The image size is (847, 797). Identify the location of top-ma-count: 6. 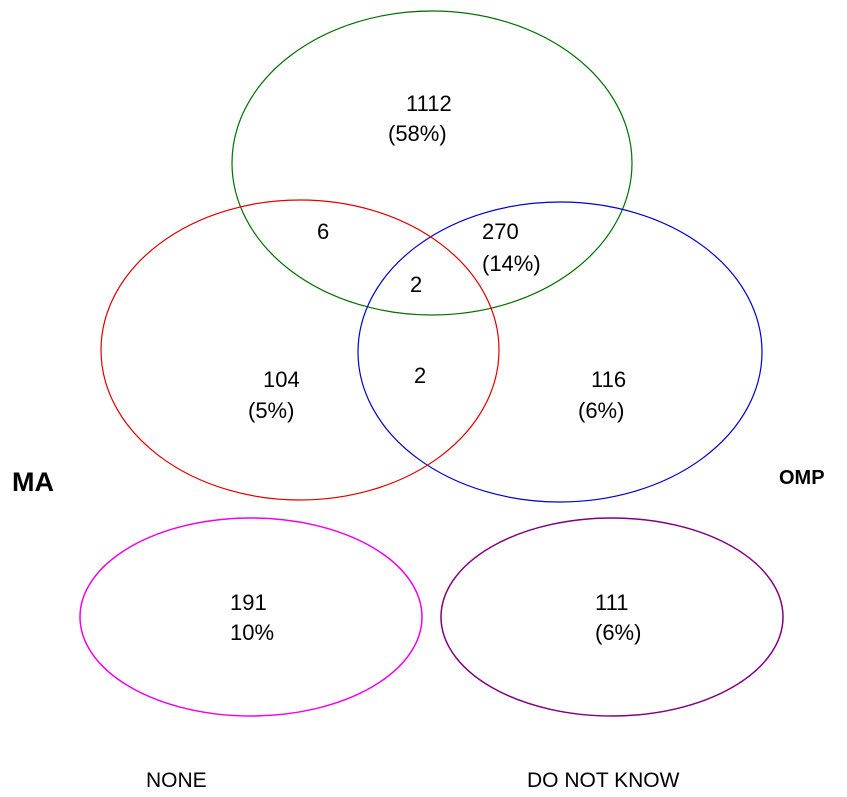
(323, 231).